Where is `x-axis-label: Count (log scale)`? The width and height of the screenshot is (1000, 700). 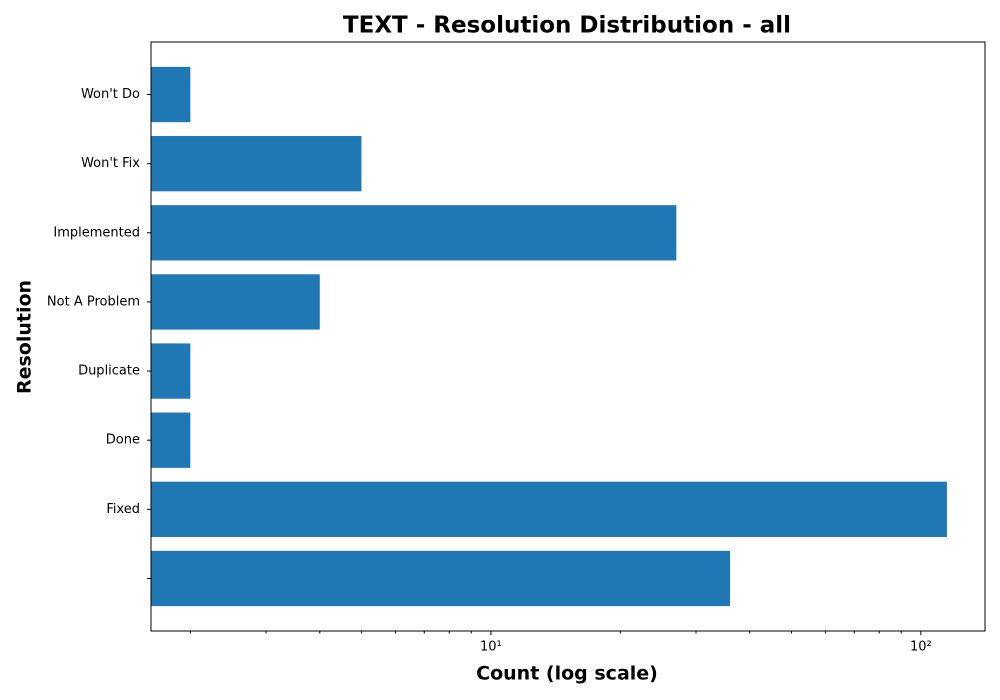
x-axis-label: Count (log scale) is located at coordinates (567, 674).